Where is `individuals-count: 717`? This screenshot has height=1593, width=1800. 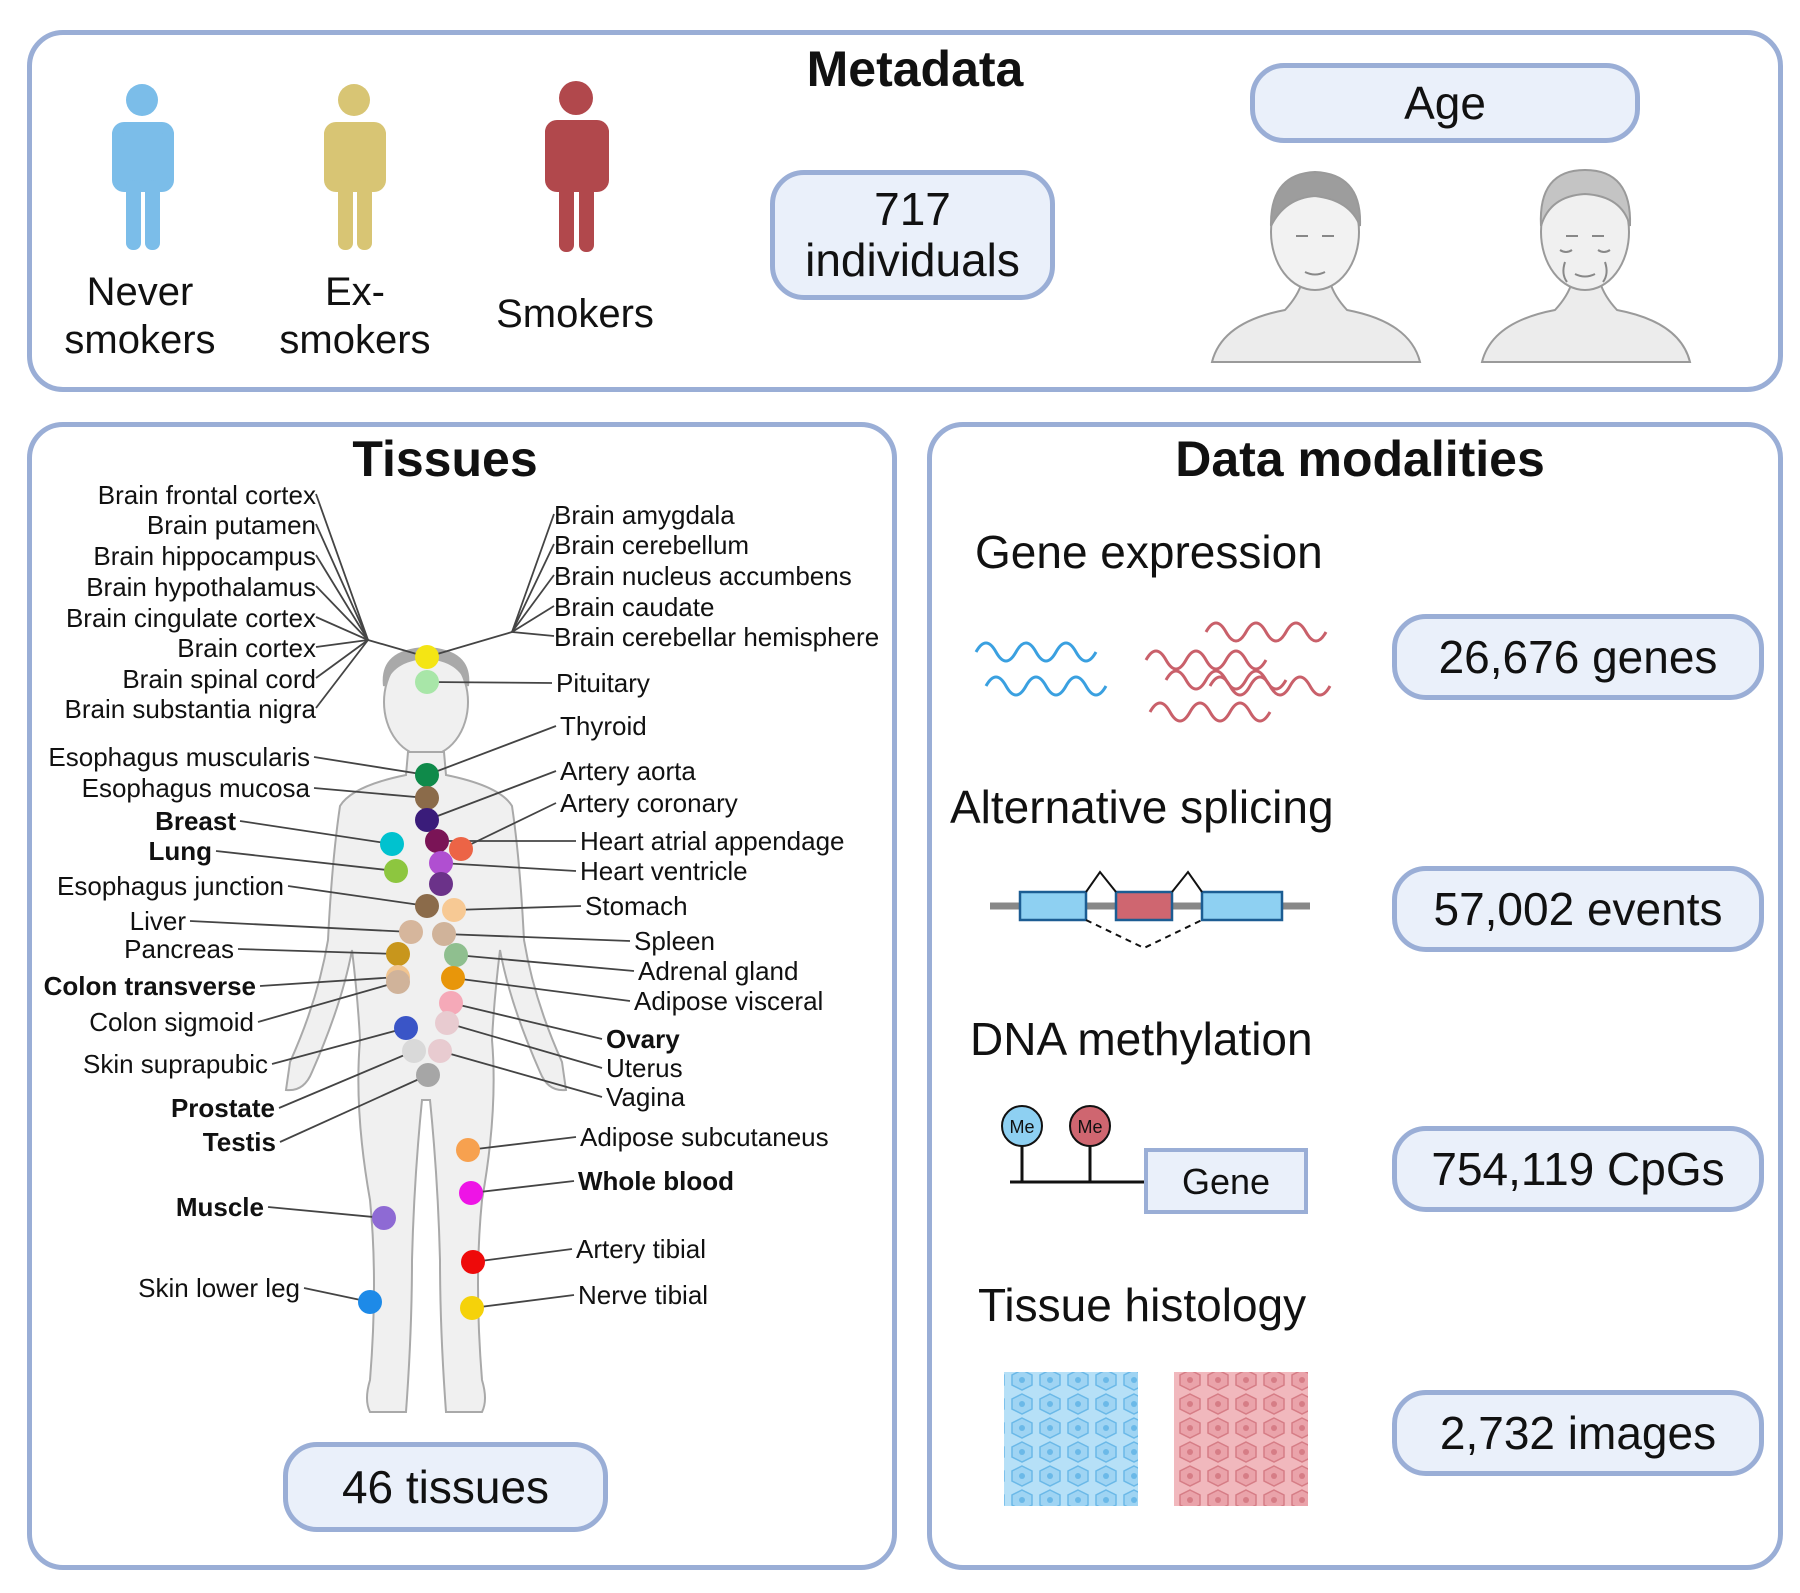
individuals-count: 717 is located at coordinates (912, 209).